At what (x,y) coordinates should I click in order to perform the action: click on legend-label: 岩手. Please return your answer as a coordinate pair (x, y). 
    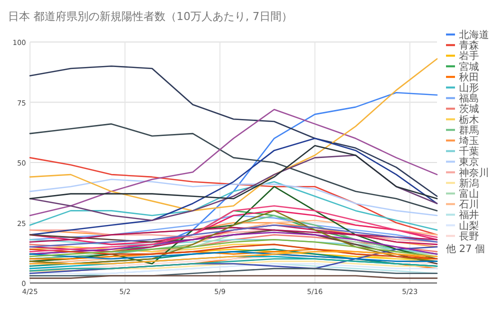
    Looking at the image, I should click on (469, 56).